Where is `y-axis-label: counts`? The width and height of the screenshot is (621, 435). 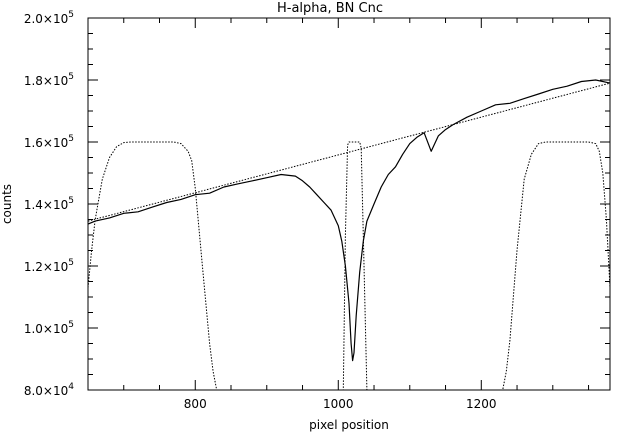 y-axis-label: counts is located at coordinates (7, 204).